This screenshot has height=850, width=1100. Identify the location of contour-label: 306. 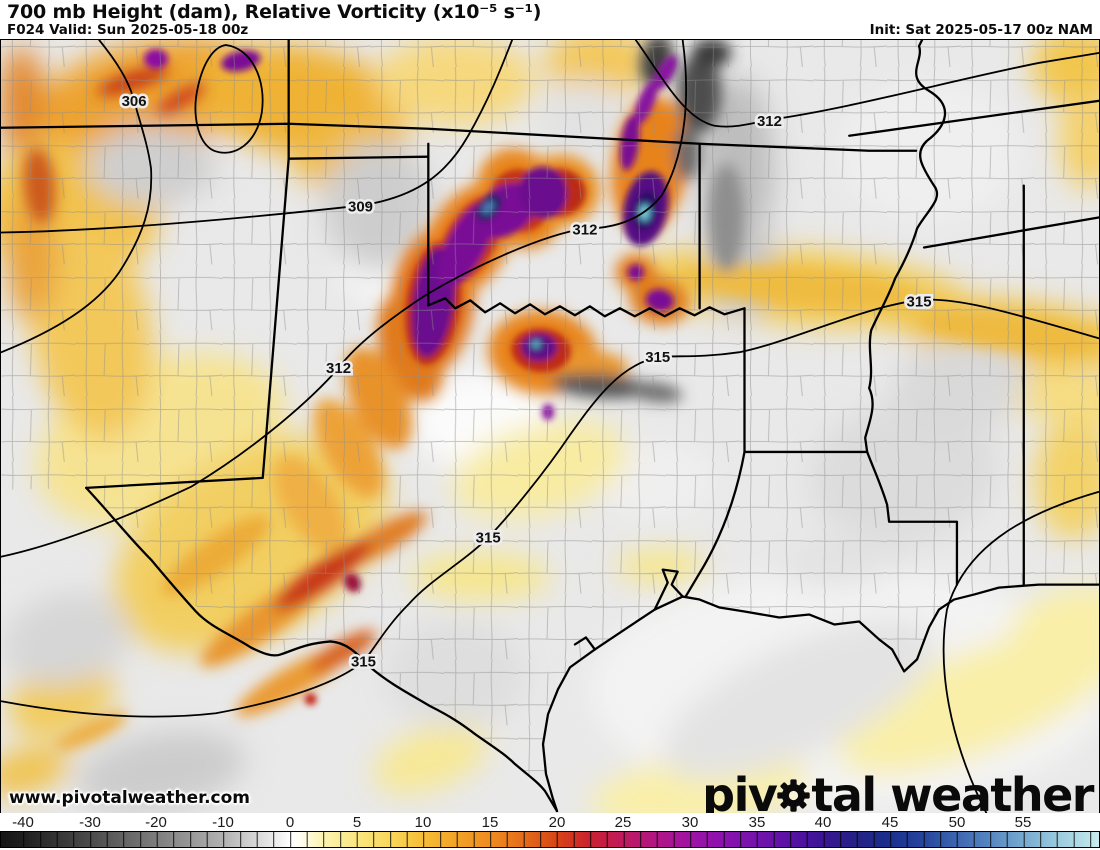
(134, 101).